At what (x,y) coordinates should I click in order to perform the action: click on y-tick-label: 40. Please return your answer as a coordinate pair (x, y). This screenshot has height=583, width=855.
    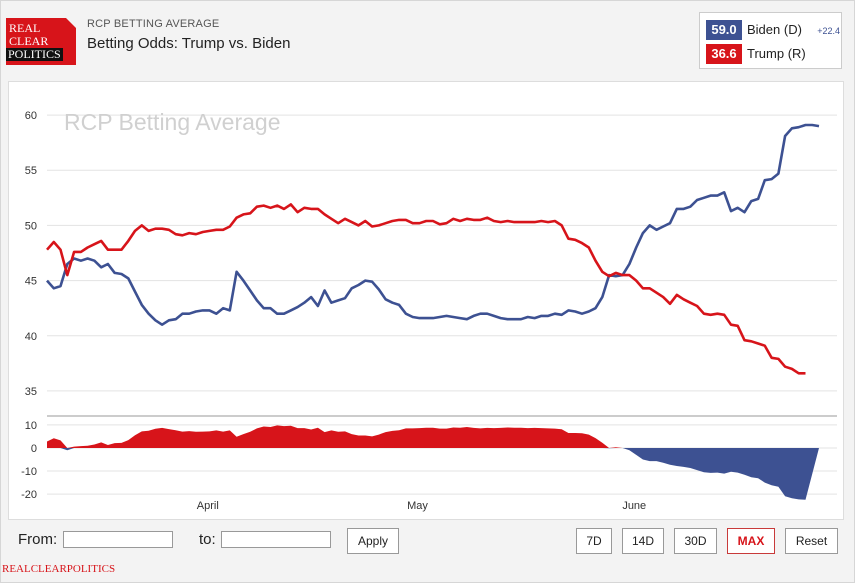
    Looking at the image, I should click on (31, 337).